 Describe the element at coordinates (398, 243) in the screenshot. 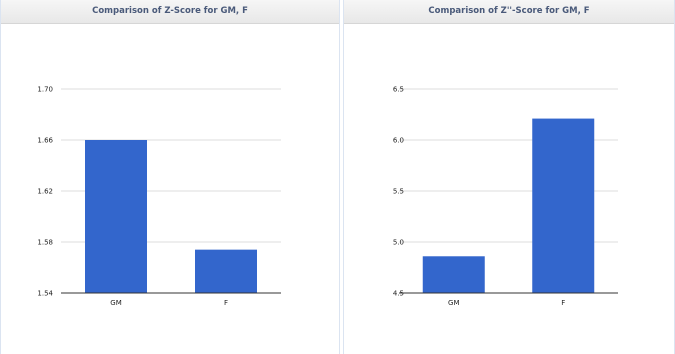

I see `y-tick-label: 5.0` at that location.